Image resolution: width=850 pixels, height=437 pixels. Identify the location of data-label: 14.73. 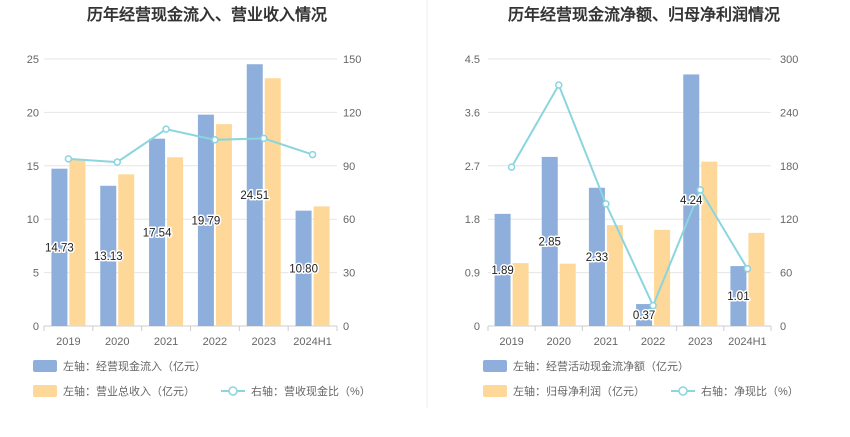
(59, 248).